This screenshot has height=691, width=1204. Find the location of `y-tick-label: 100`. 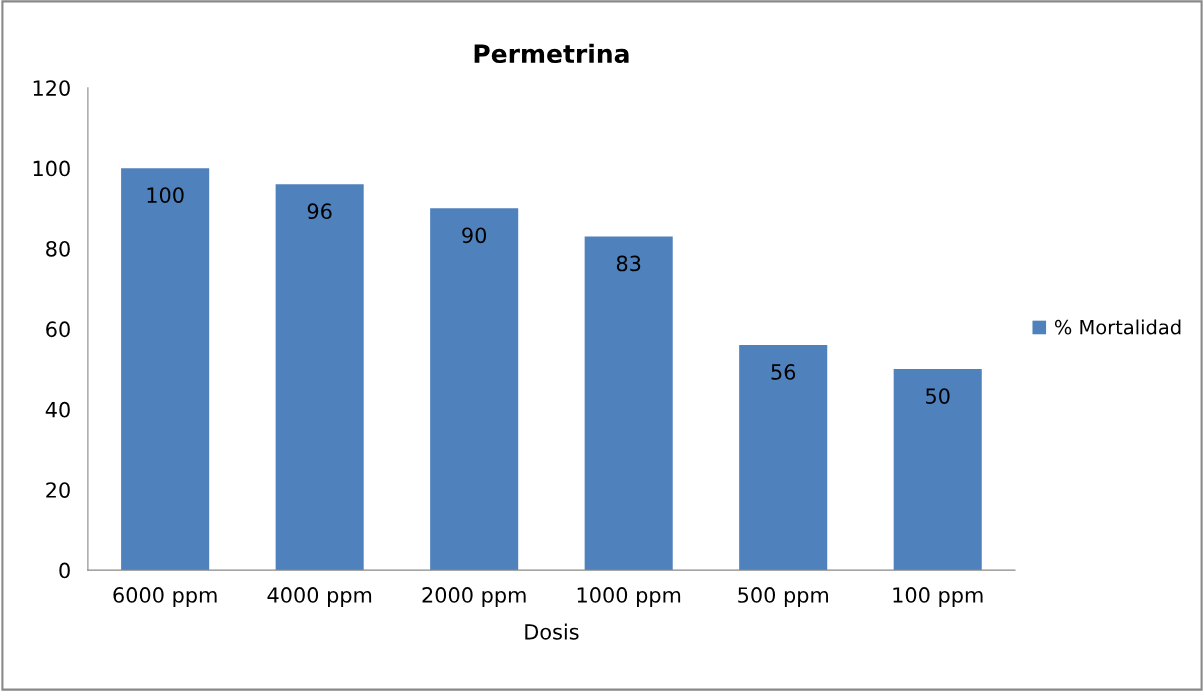

y-tick-label: 100 is located at coordinates (51, 168).